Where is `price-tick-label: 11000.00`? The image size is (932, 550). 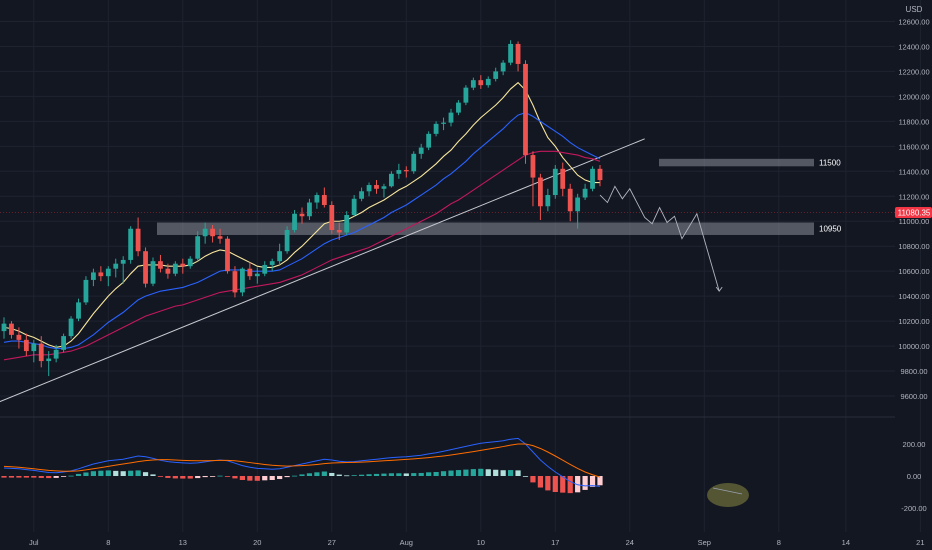 price-tick-label: 11000.00 is located at coordinates (914, 221).